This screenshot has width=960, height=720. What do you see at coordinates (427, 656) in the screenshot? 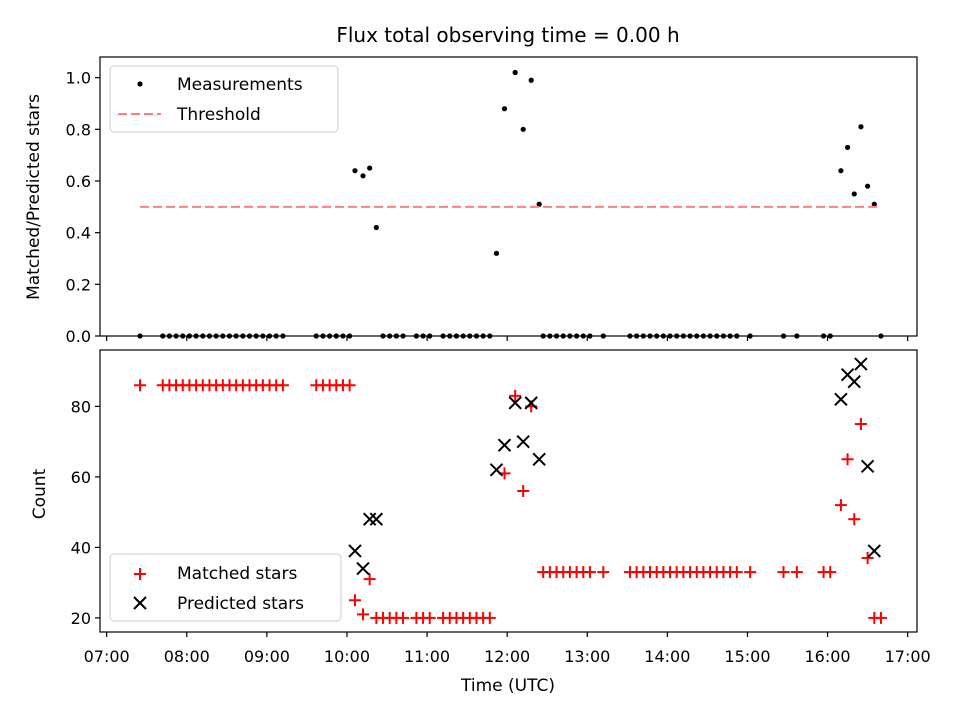
I see `x-tick-label: 11:00` at bounding box center [427, 656].